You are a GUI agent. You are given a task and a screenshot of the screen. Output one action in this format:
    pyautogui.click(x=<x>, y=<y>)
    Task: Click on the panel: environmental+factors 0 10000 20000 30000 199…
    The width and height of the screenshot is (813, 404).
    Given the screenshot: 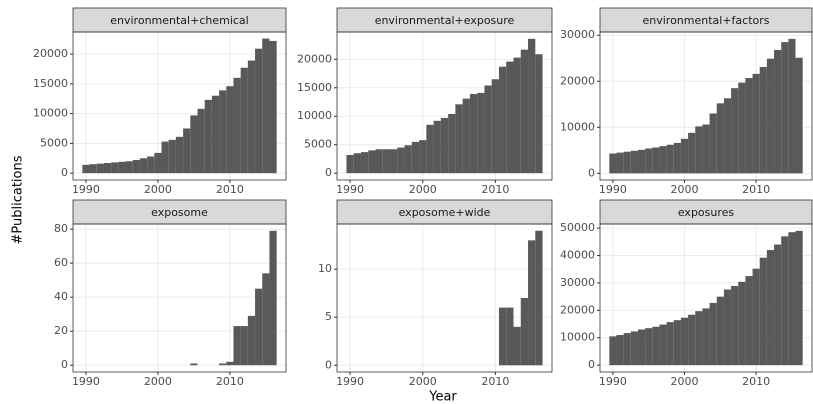 What is the action you would take?
    pyautogui.click(x=686, y=101)
    